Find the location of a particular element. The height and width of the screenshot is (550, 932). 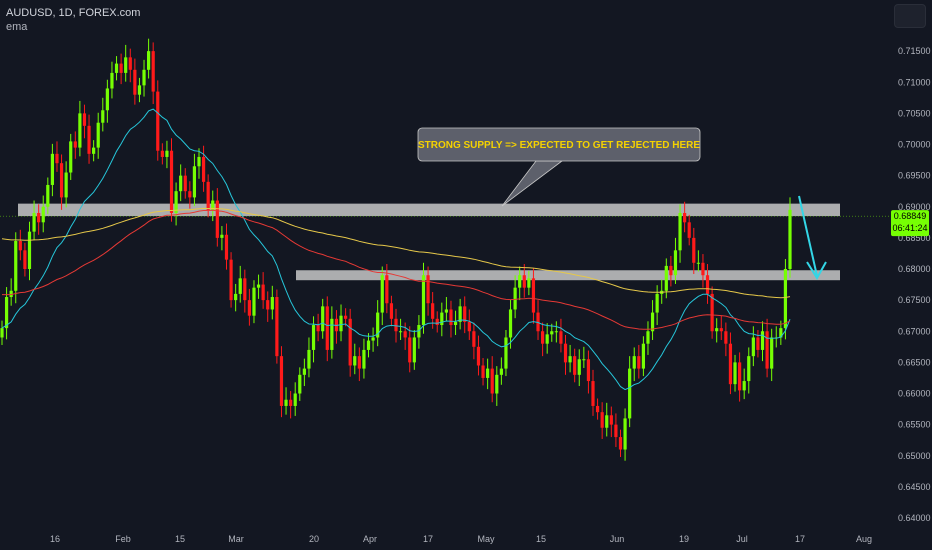

price-tick-label: 0.69000 is located at coordinates (914, 207).